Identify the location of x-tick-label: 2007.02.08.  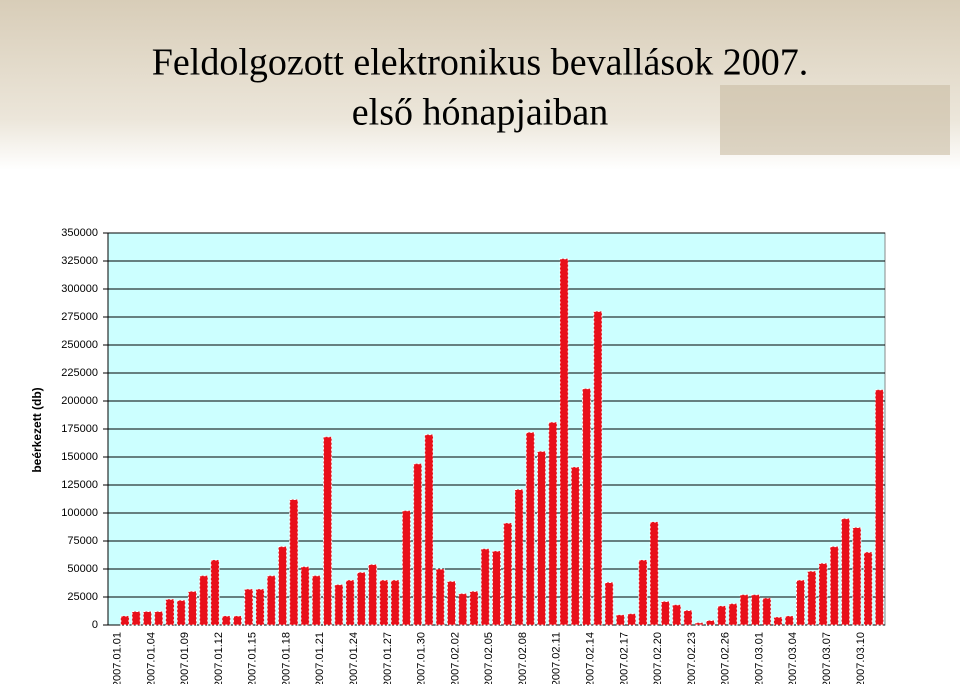
(523, 658).